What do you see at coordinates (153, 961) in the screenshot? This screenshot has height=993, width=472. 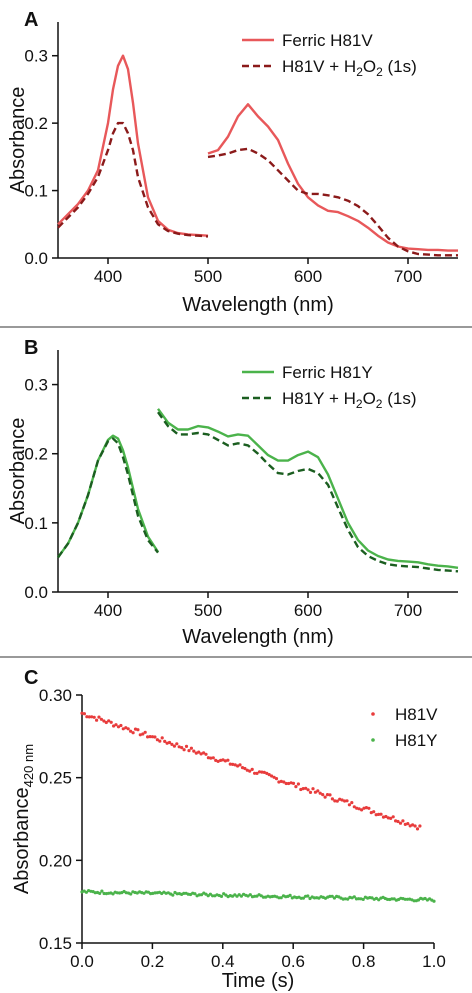 I see `x-tick-label: 0.2` at bounding box center [153, 961].